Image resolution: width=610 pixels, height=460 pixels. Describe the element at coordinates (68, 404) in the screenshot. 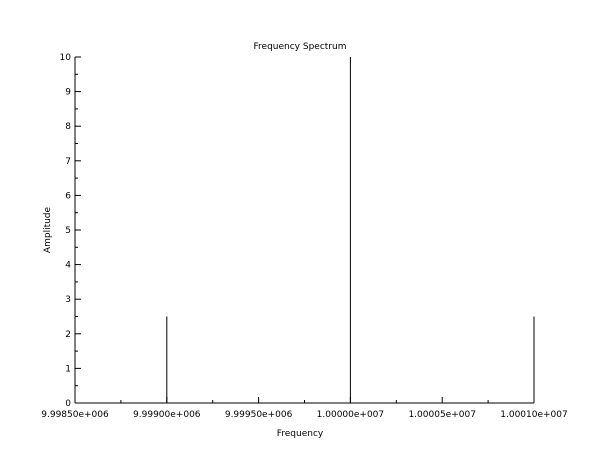

I see `y-tick-label: 0` at that location.